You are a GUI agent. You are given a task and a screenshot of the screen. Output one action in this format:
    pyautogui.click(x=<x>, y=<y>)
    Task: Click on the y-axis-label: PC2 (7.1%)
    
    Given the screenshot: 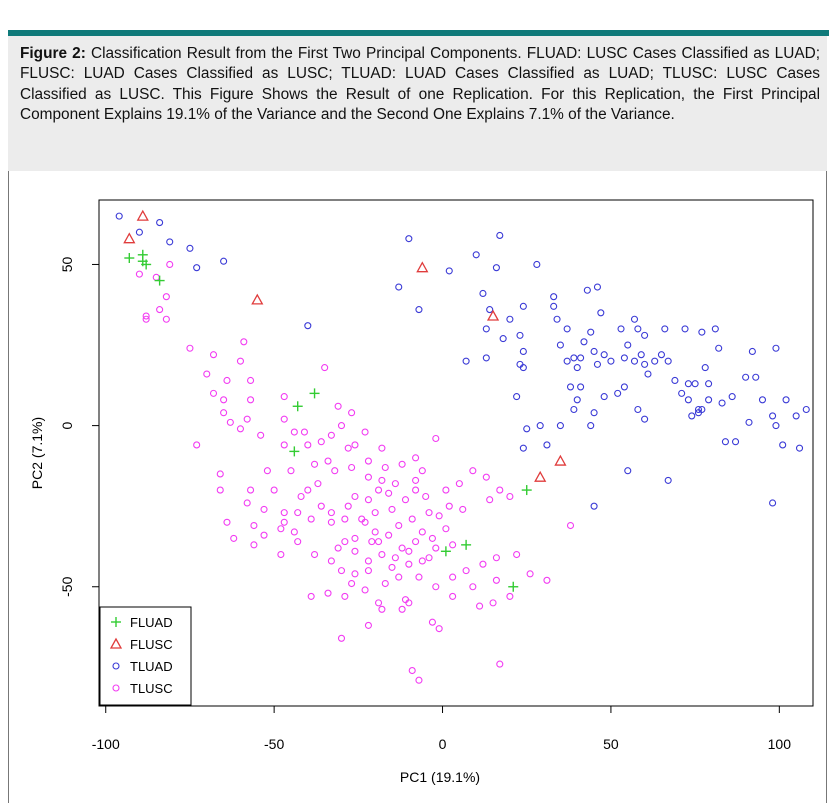 What is the action you would take?
    pyautogui.click(x=37, y=453)
    